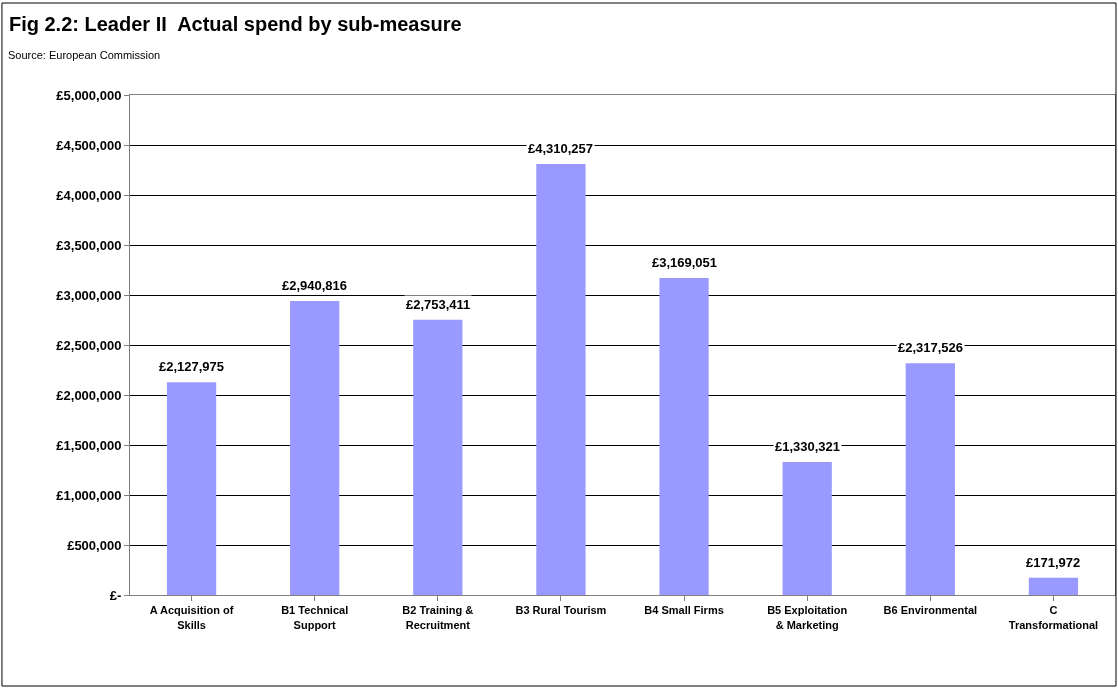 This screenshot has width=1118, height=689. What do you see at coordinates (235, 24) in the screenshot?
I see `chart-title: Fig 2.2: Leader II Actual spend by sub-measure` at bounding box center [235, 24].